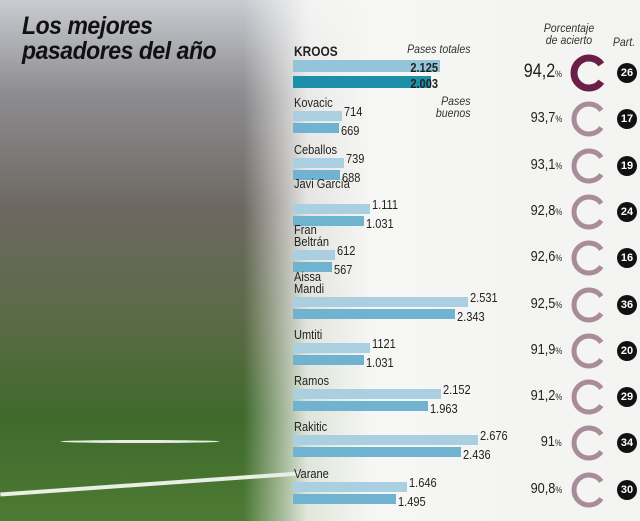 Image resolution: width=640 pixels, height=521 pixels. I want to click on player-name: Ramos, so click(312, 381).